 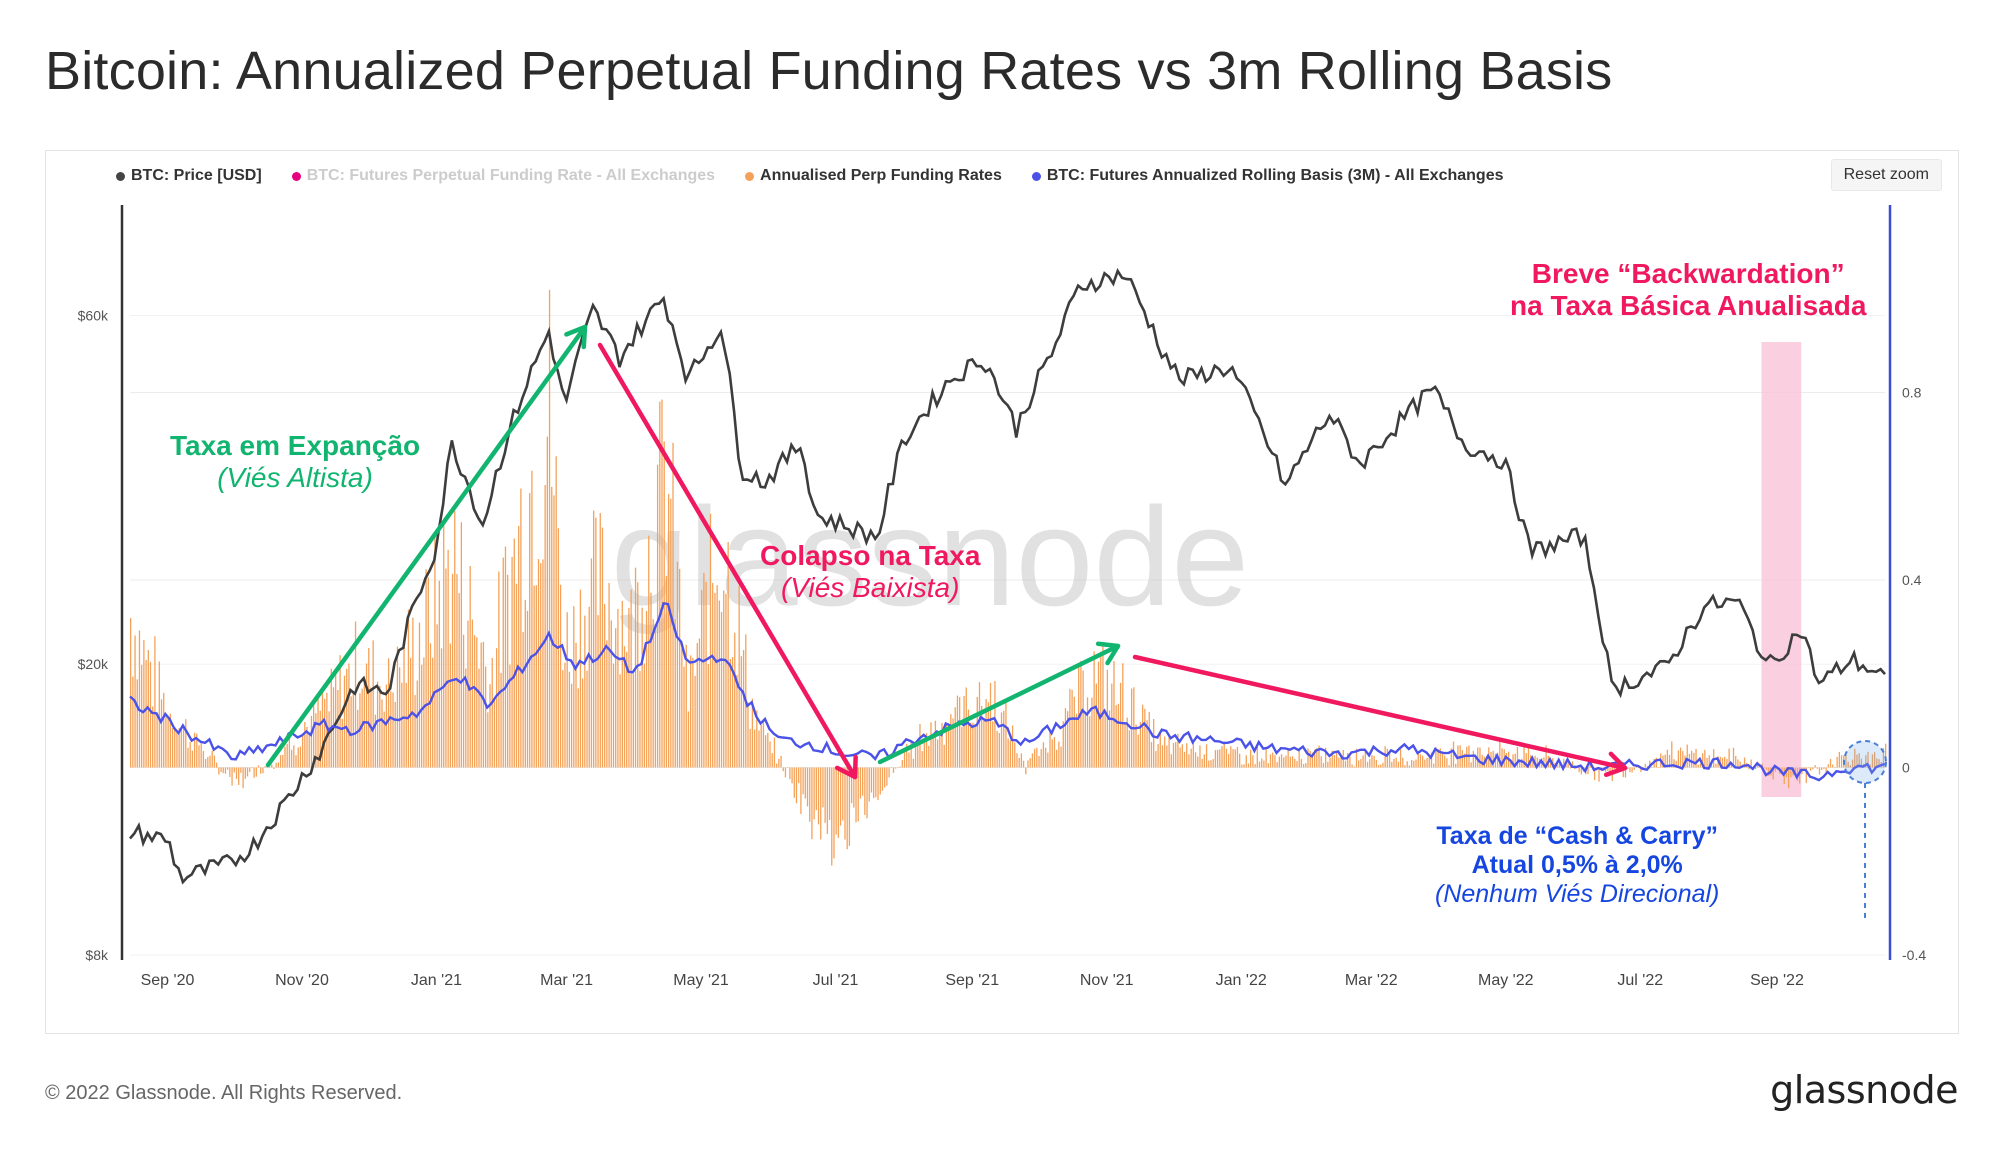 I want to click on legend-item-annualised-funding: Annualised Perp Funding Rates, so click(x=873, y=176).